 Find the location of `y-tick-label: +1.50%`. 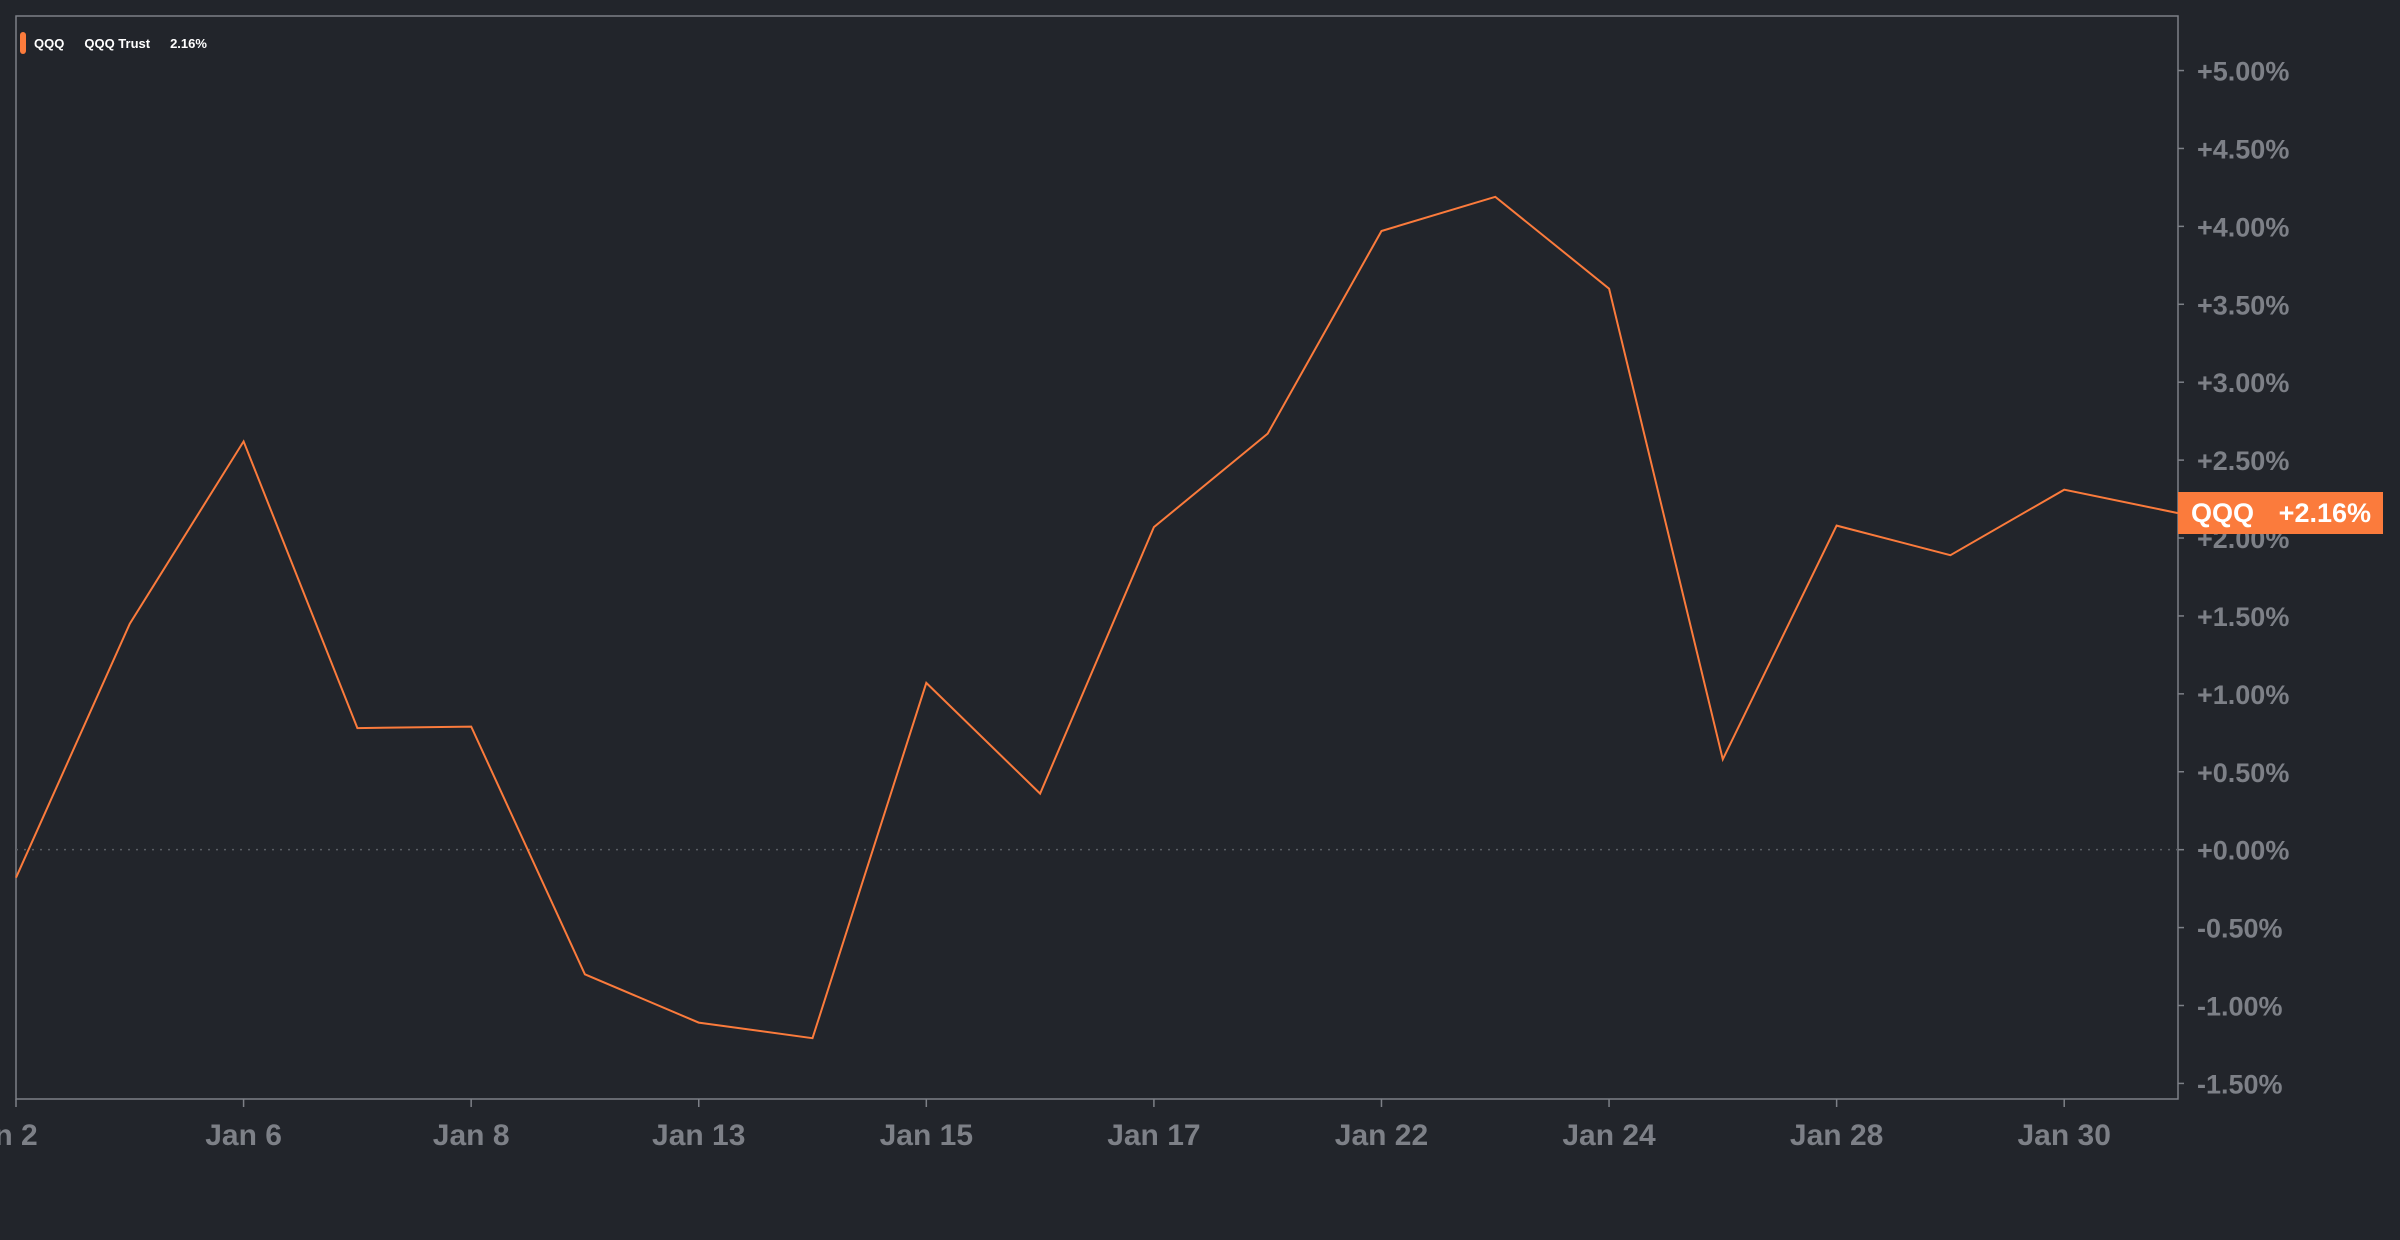

y-tick-label: +1.50% is located at coordinates (2243, 617).